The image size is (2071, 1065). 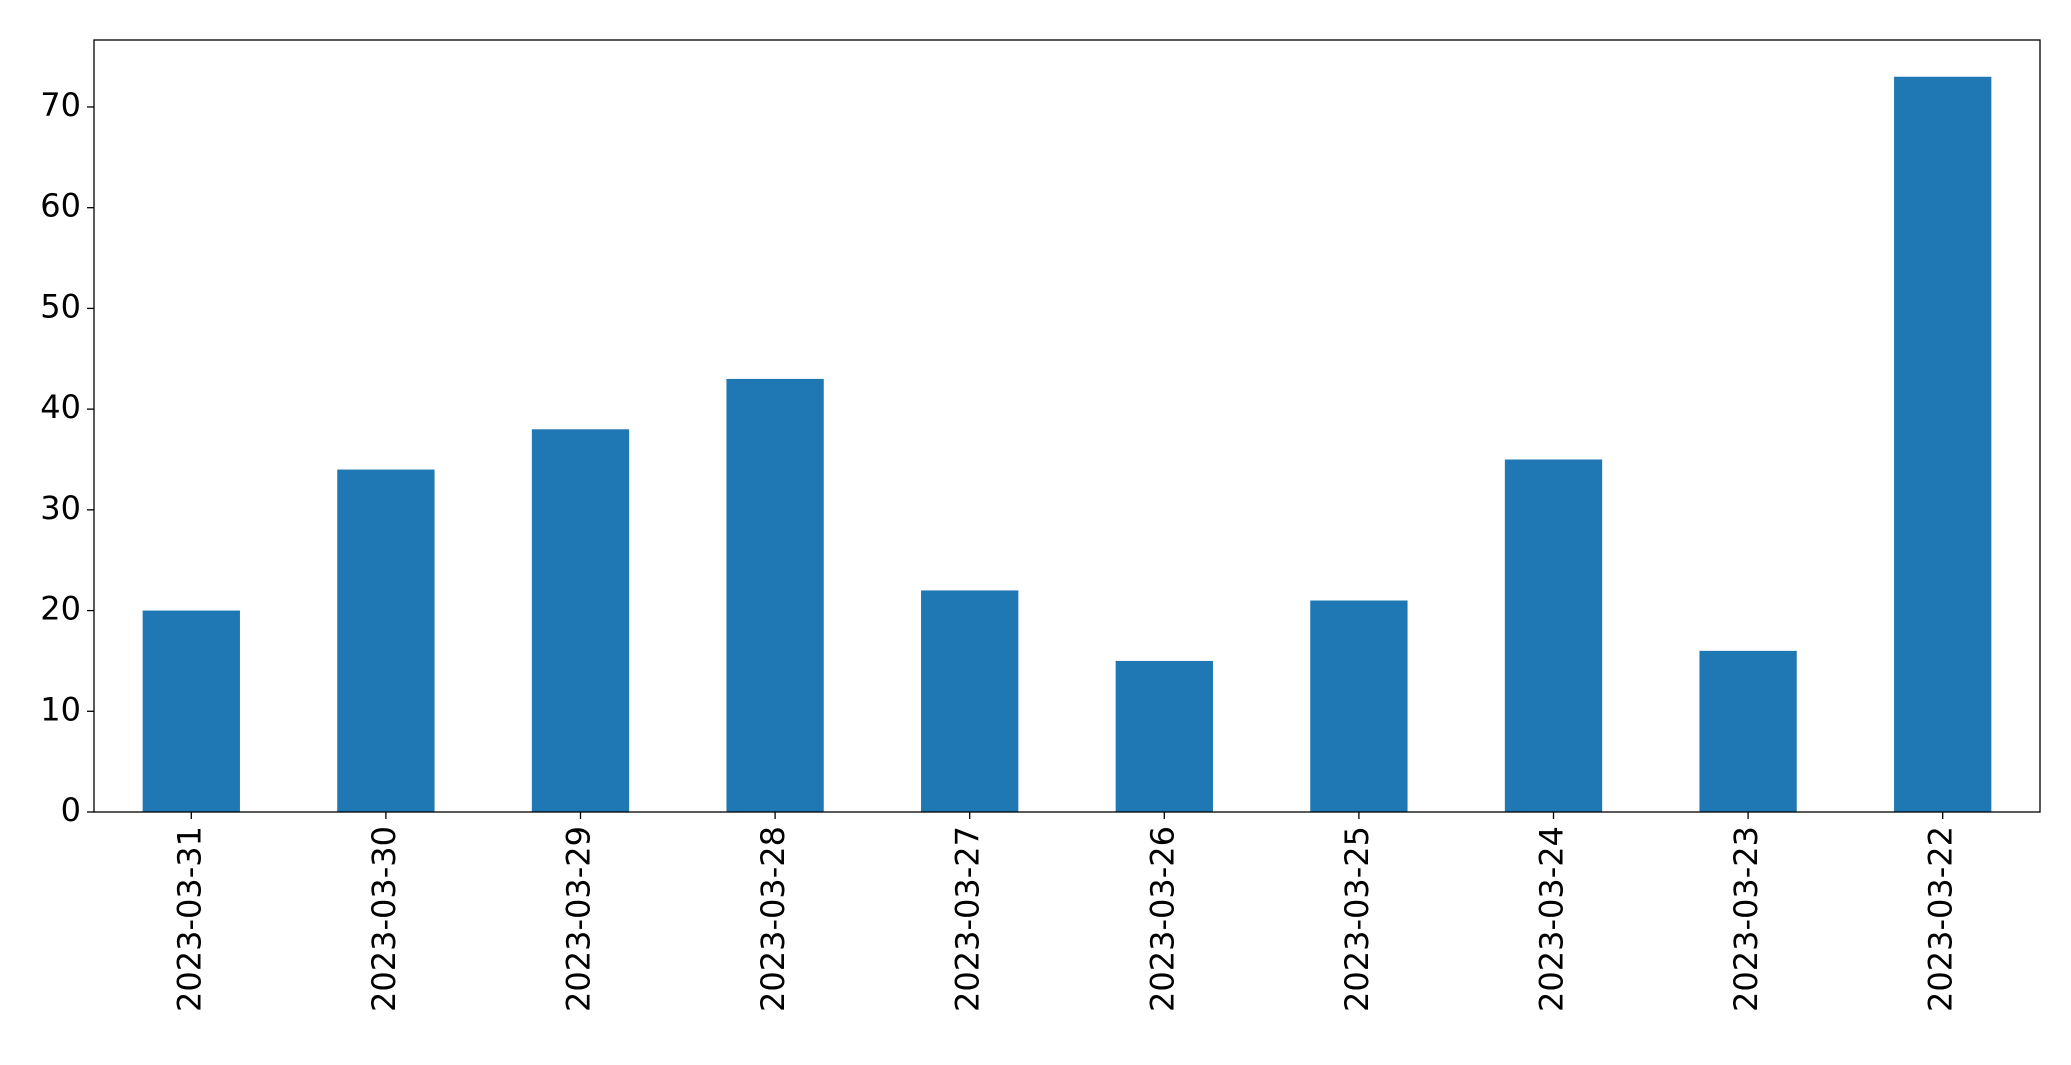 I want to click on x-tick-label: 2023-03-24, so click(x=1552, y=919).